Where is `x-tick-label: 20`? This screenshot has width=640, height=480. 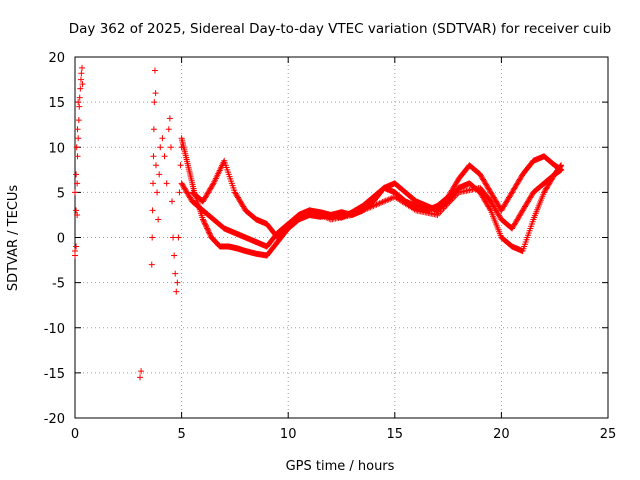 x-tick-label: 20 is located at coordinates (501, 434).